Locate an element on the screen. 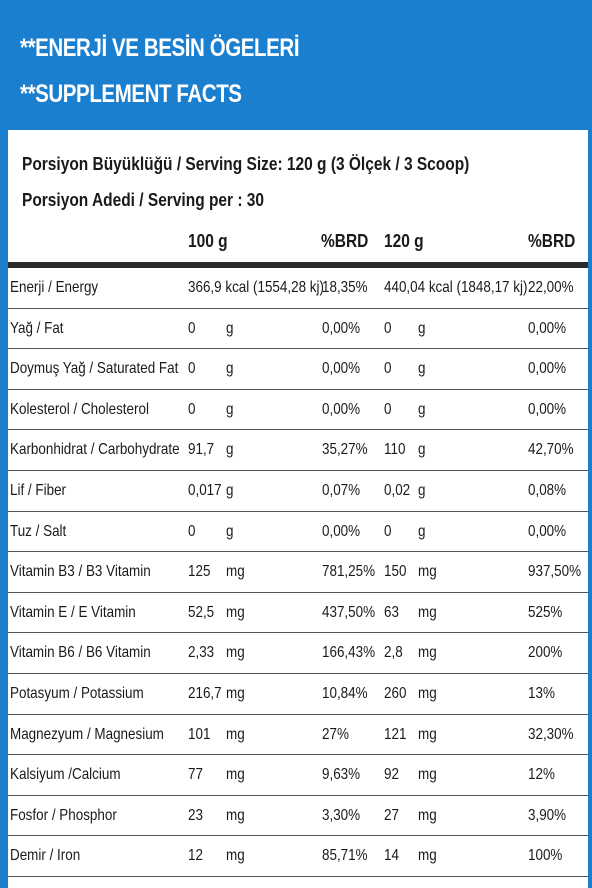  brd-120g: 937,50% is located at coordinates (555, 572).